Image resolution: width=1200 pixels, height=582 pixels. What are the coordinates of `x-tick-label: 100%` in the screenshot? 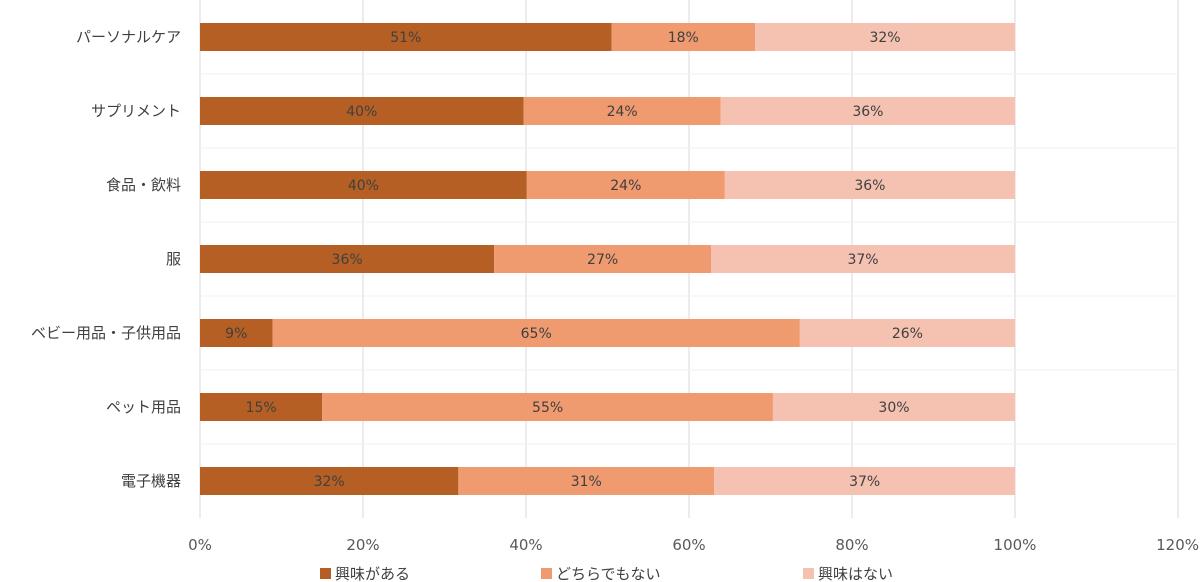 It's located at (1015, 545).